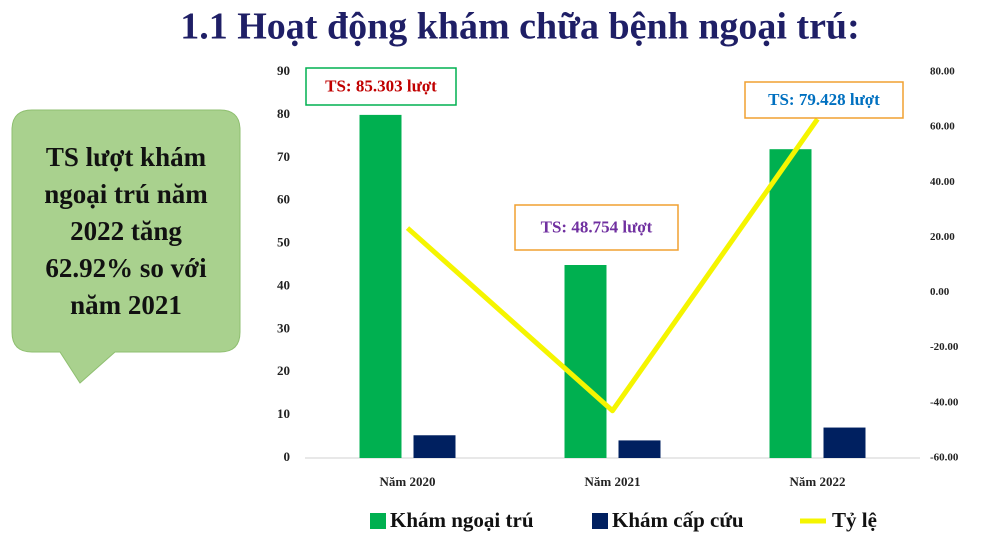  I want to click on y2-tick-label: 40.00, so click(942, 182).